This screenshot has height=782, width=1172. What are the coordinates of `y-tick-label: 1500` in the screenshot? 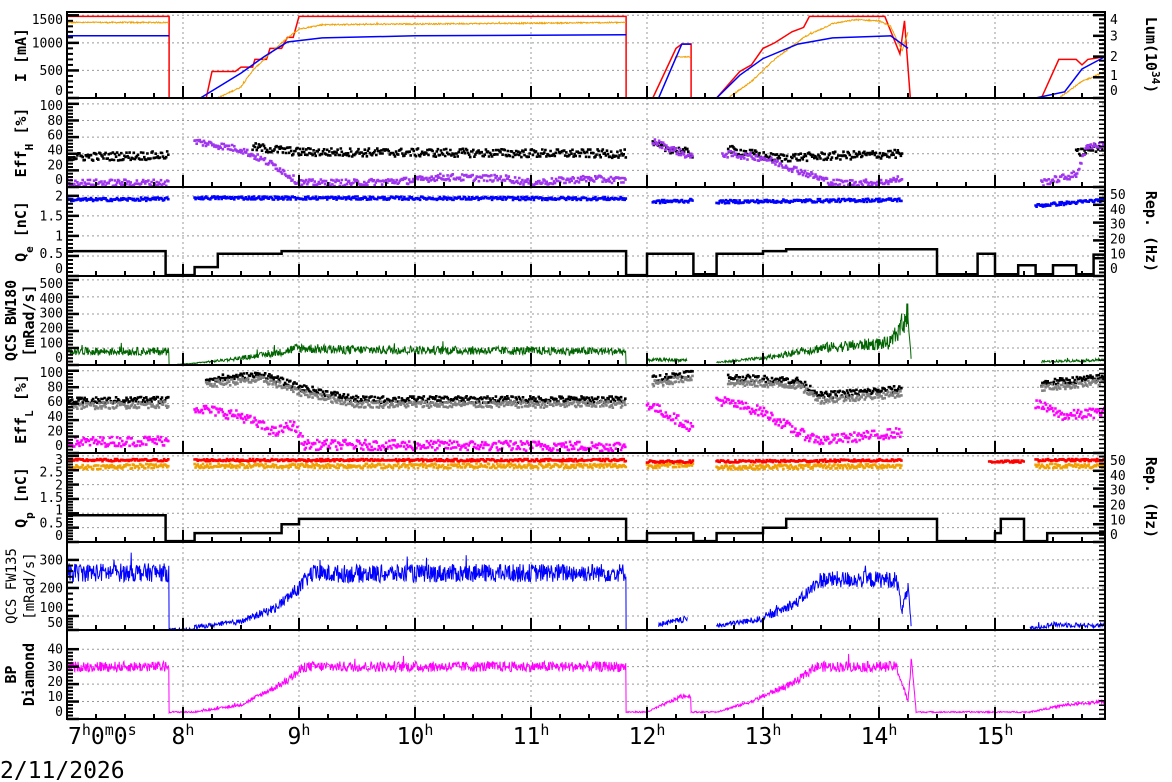 It's located at (47, 20).